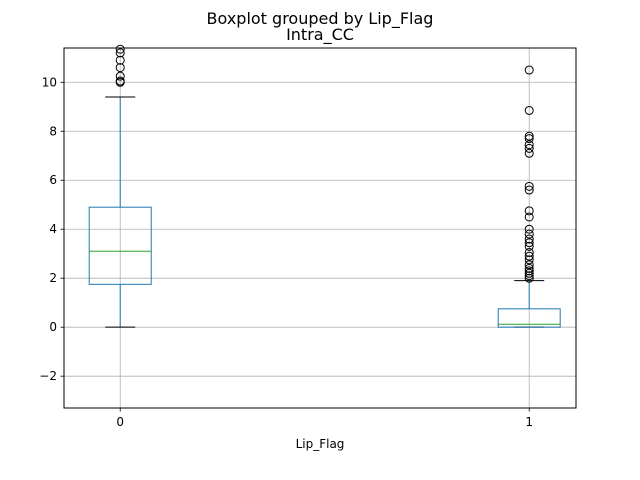 This screenshot has height=480, width=640. Describe the element at coordinates (529, 422) in the screenshot. I see `x-tick-label: 1` at that location.